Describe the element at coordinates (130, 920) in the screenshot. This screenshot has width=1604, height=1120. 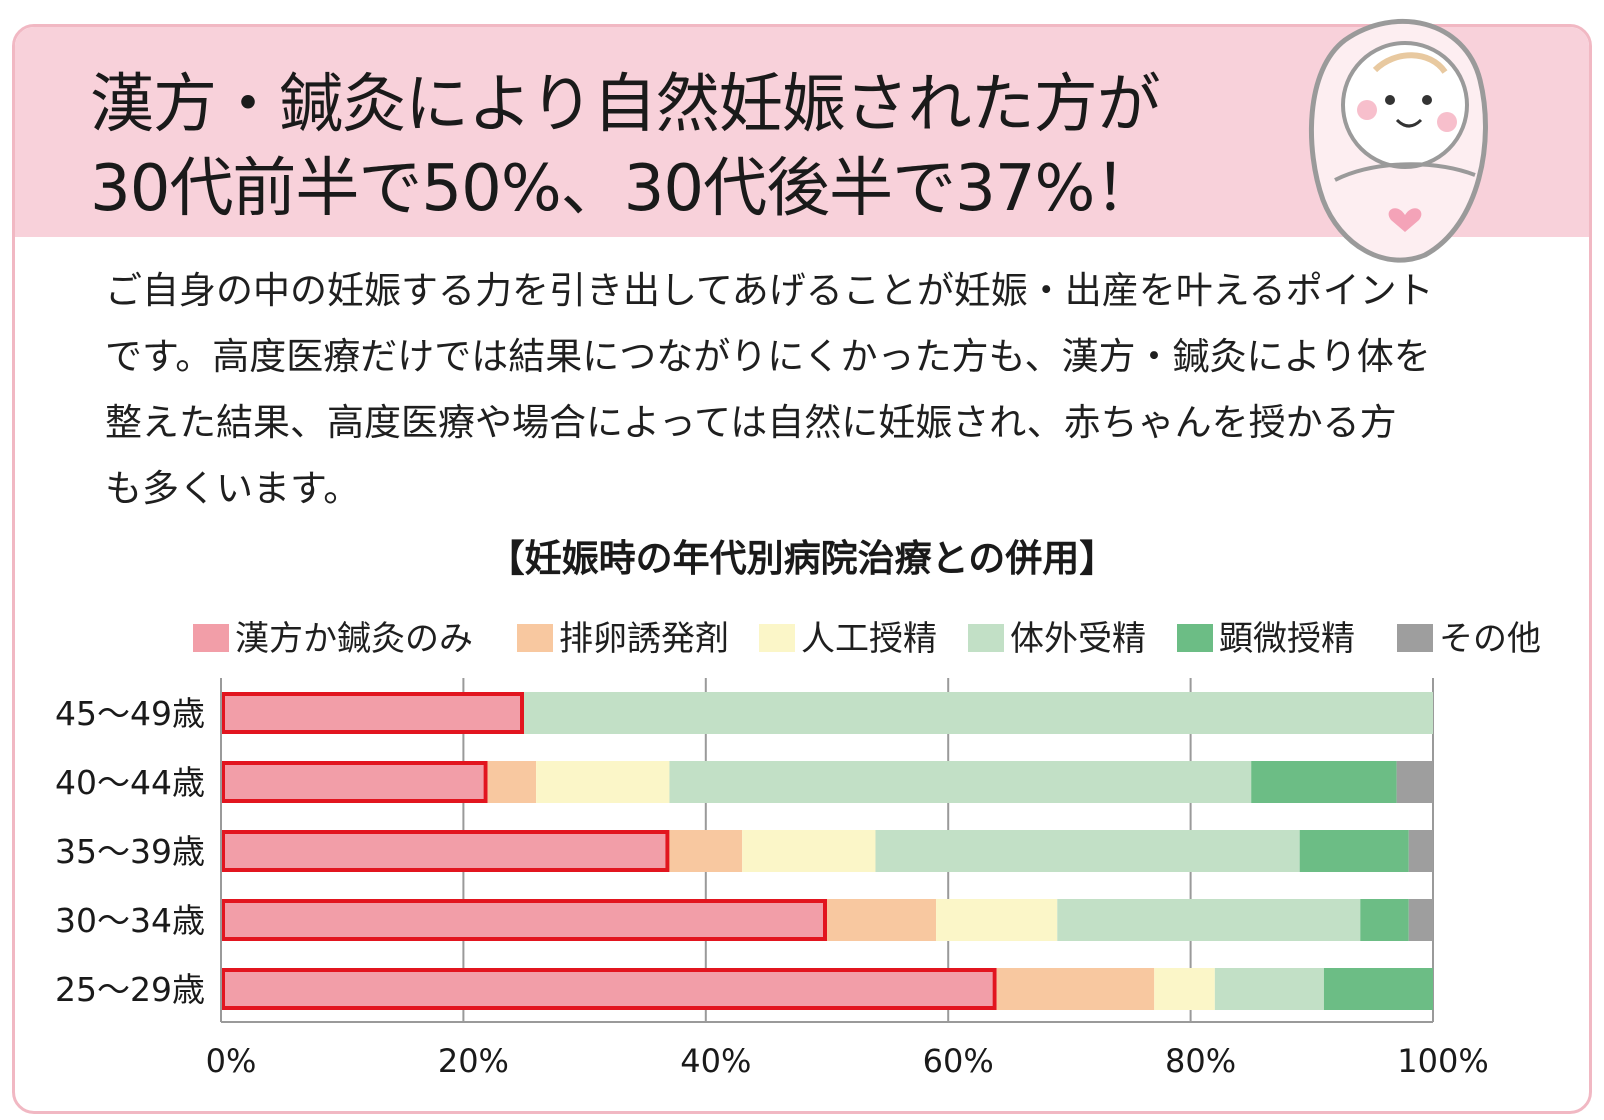
I see `category-label: 30〜34歳` at that location.